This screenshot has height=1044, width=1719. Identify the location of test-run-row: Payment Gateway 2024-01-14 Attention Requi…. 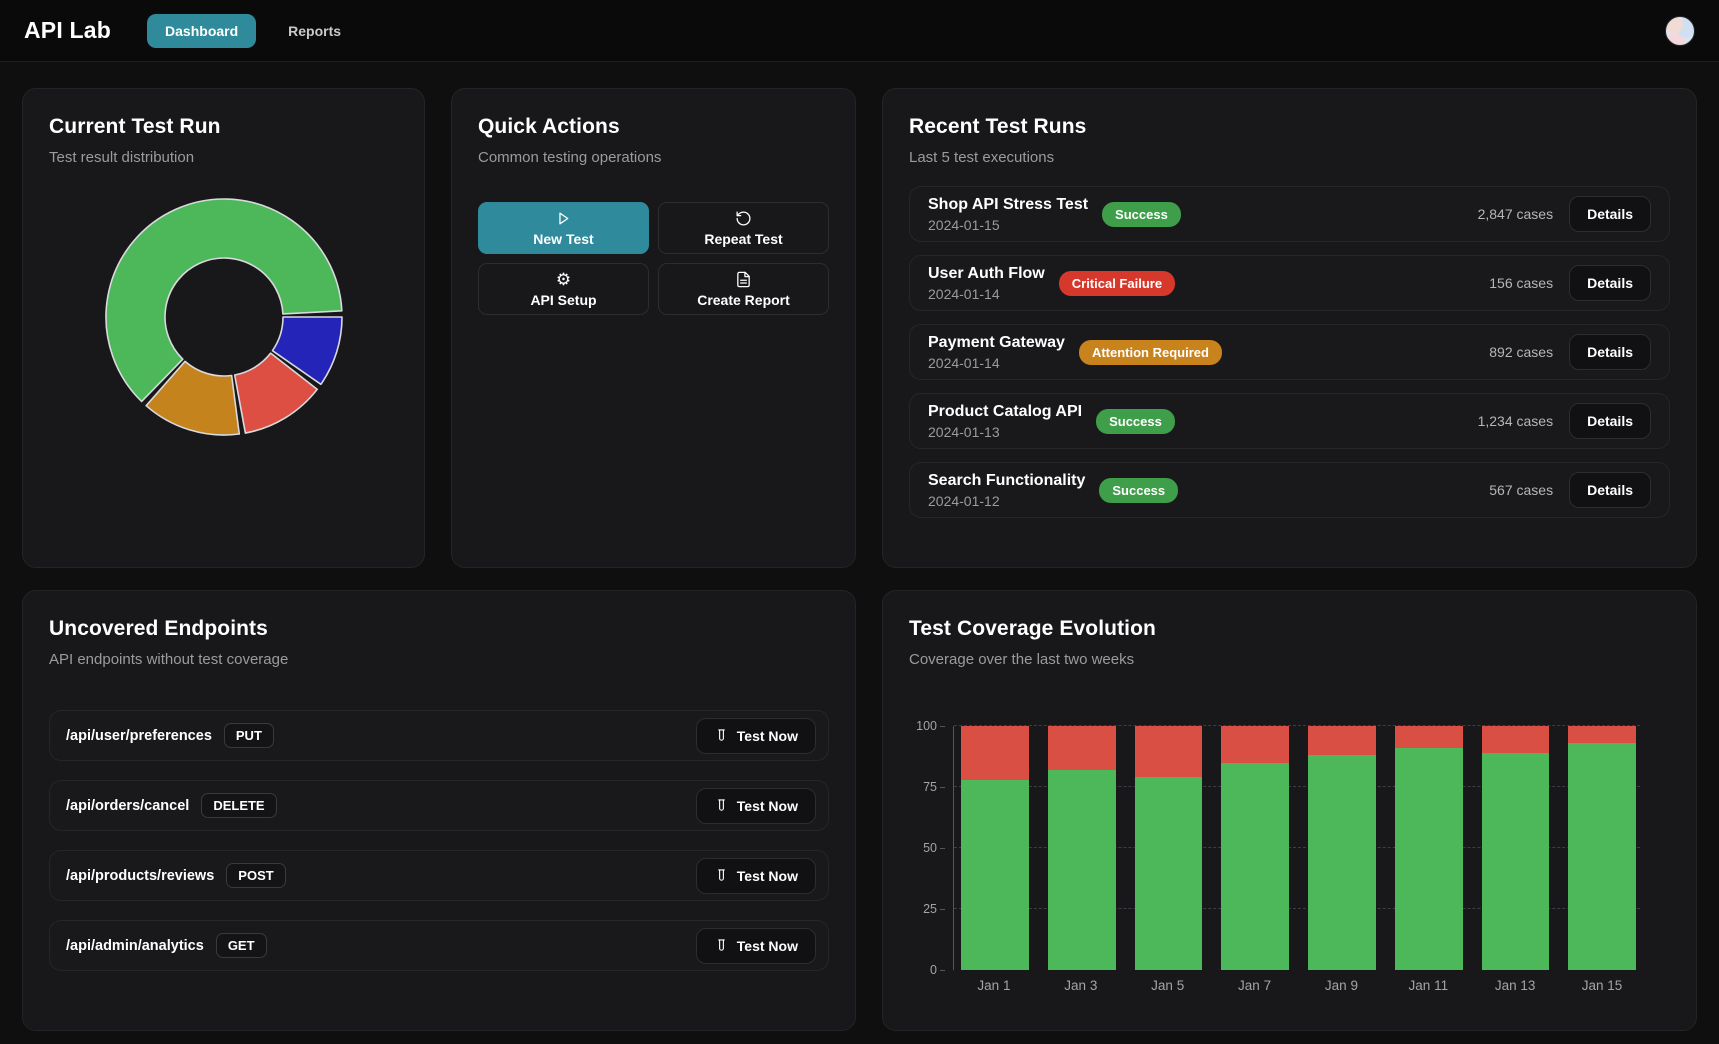
(1289, 352).